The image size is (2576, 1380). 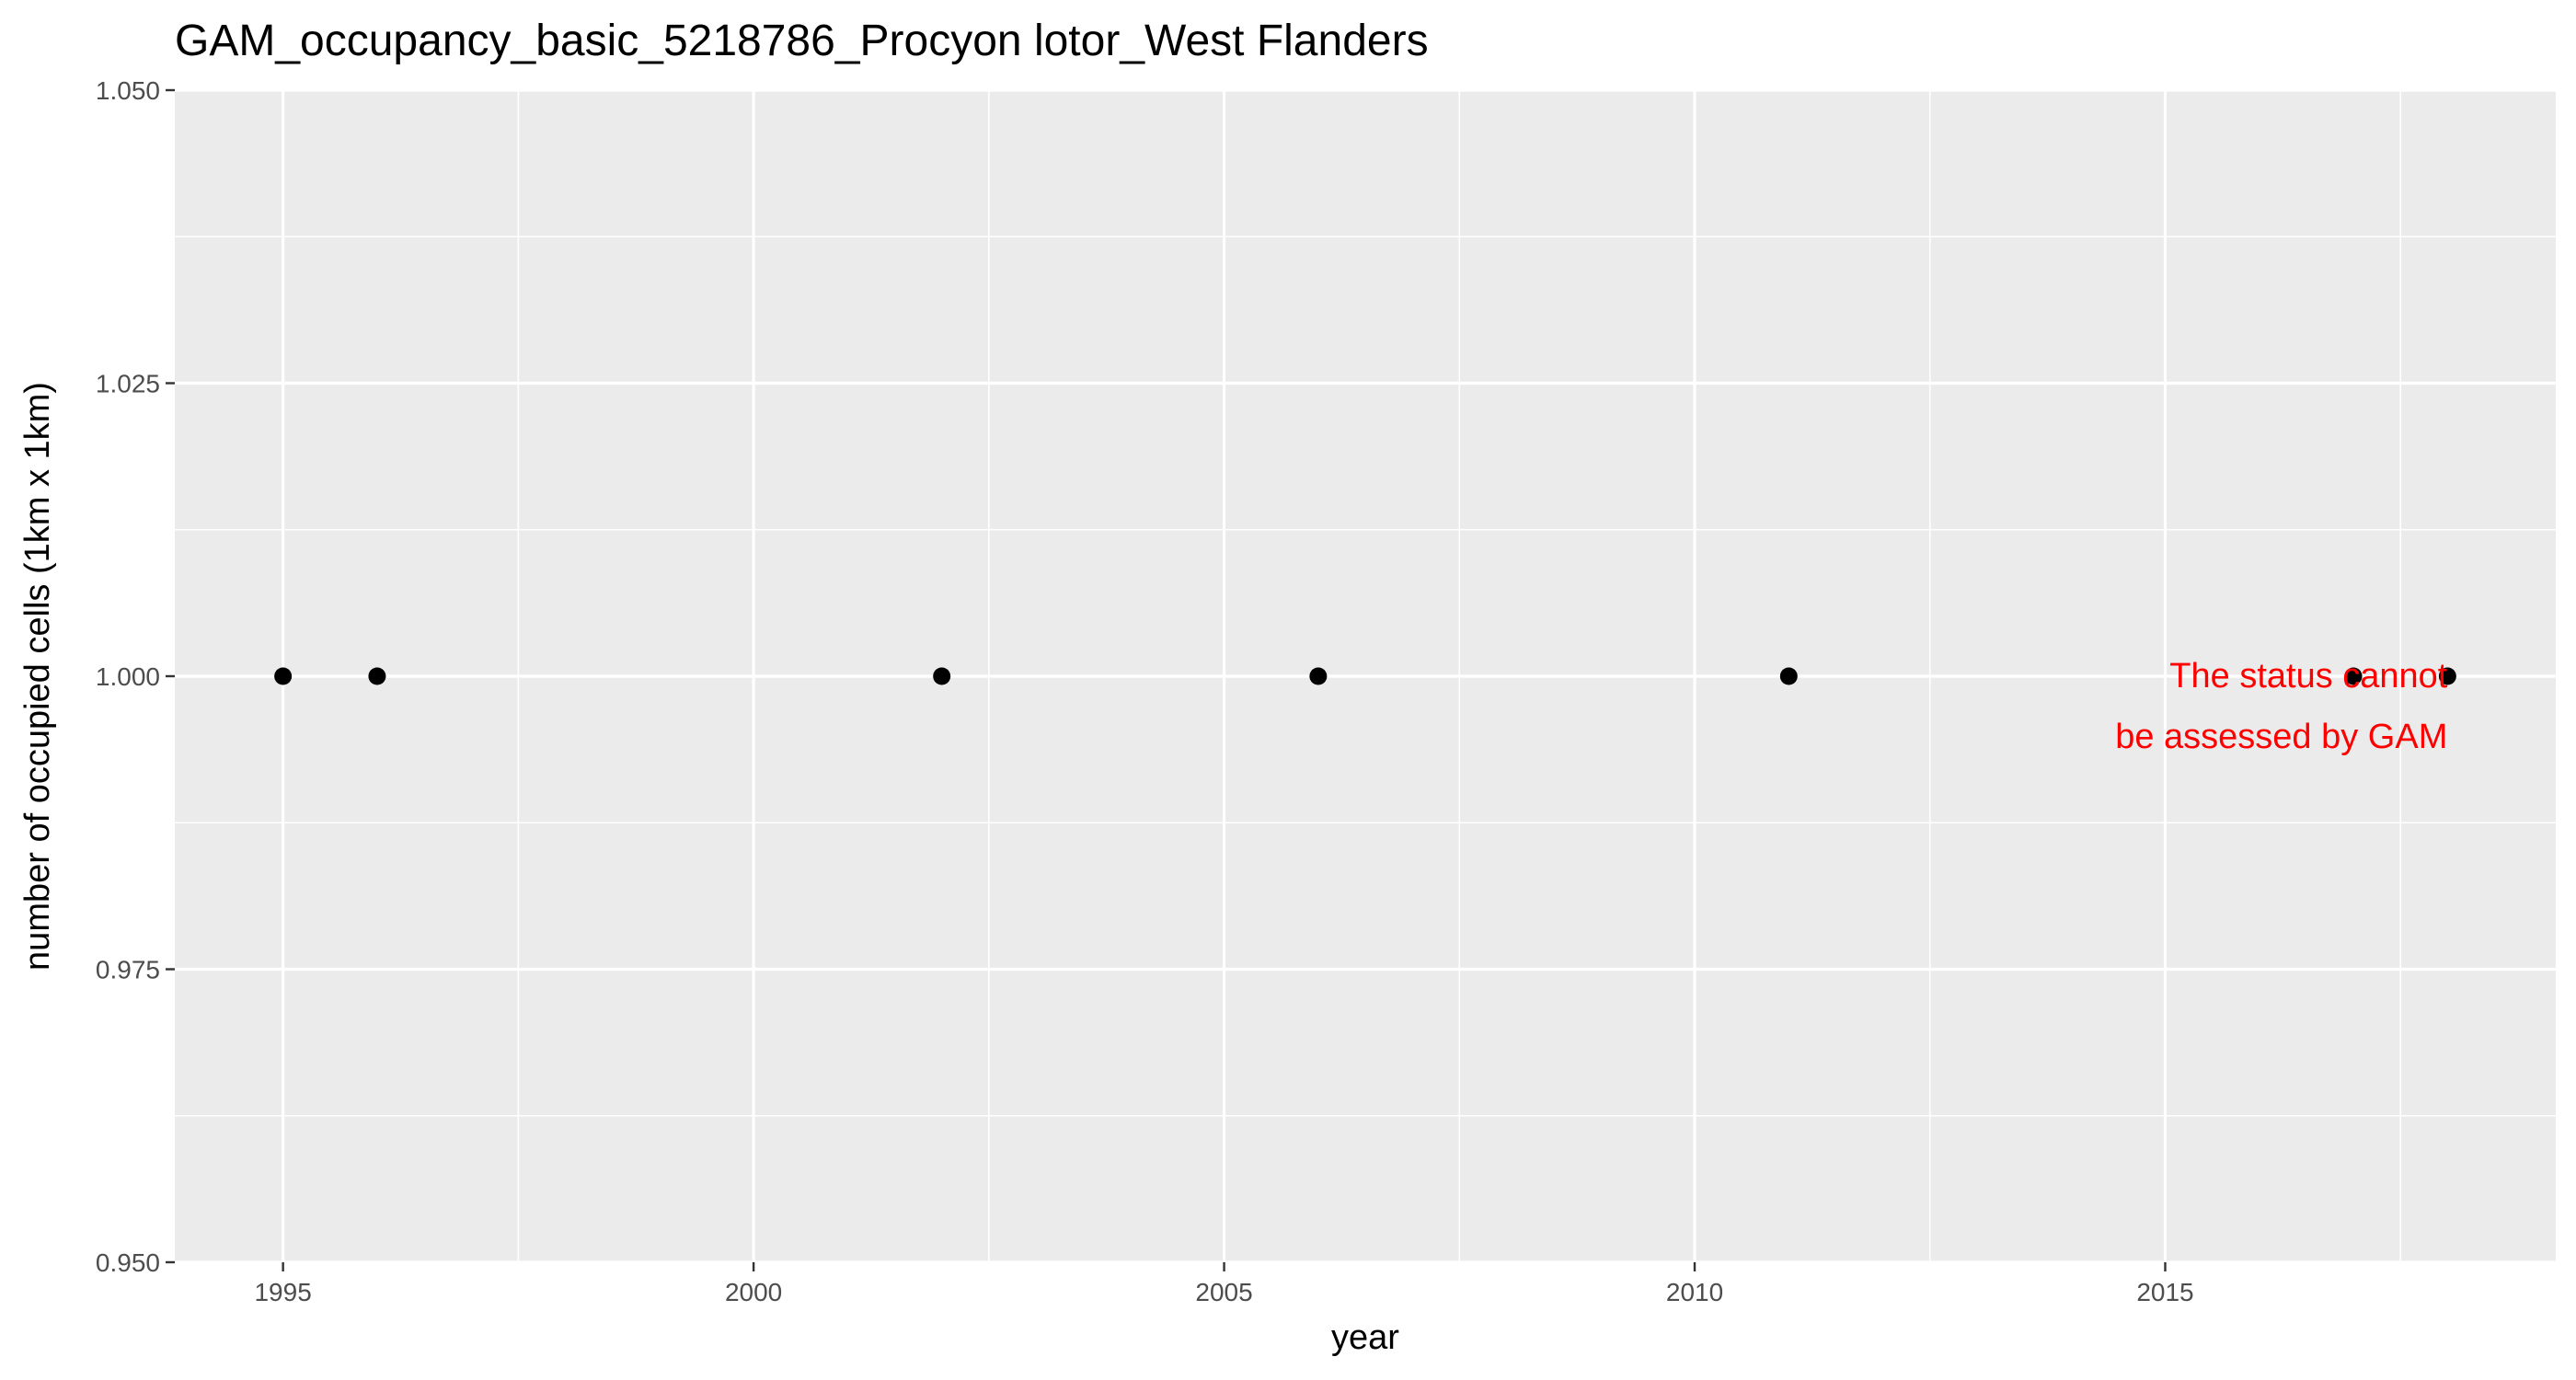 What do you see at coordinates (37, 676) in the screenshot?
I see `y-axis-title: number of occupied cells (1km x 1km)` at bounding box center [37, 676].